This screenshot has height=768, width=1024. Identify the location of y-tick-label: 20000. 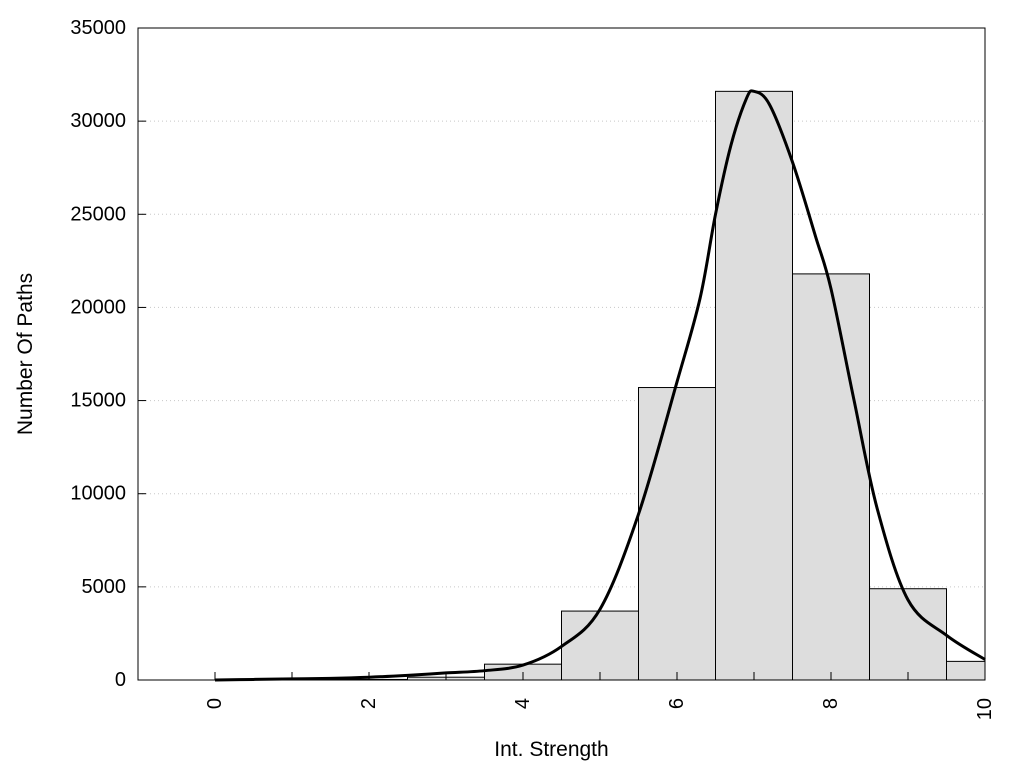
(98, 307).